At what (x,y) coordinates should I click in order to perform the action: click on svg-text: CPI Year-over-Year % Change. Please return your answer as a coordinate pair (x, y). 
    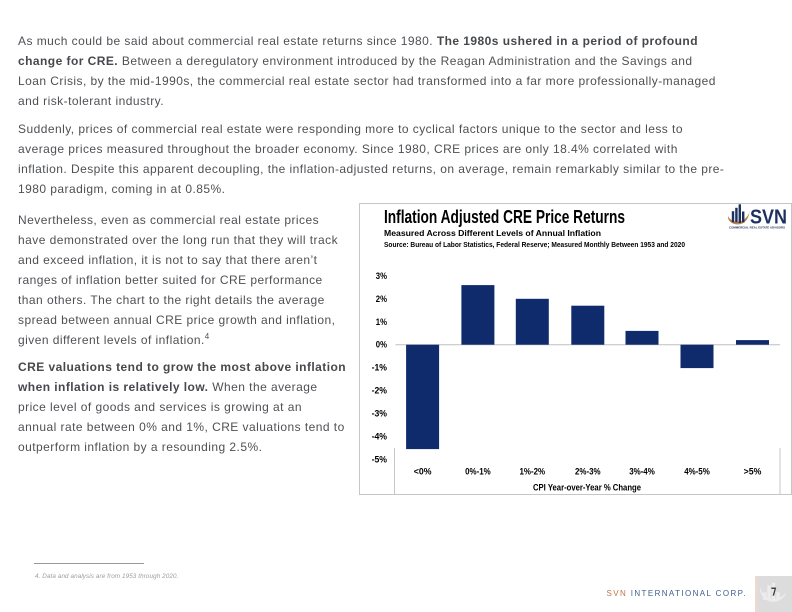
    Looking at the image, I should click on (587, 488).